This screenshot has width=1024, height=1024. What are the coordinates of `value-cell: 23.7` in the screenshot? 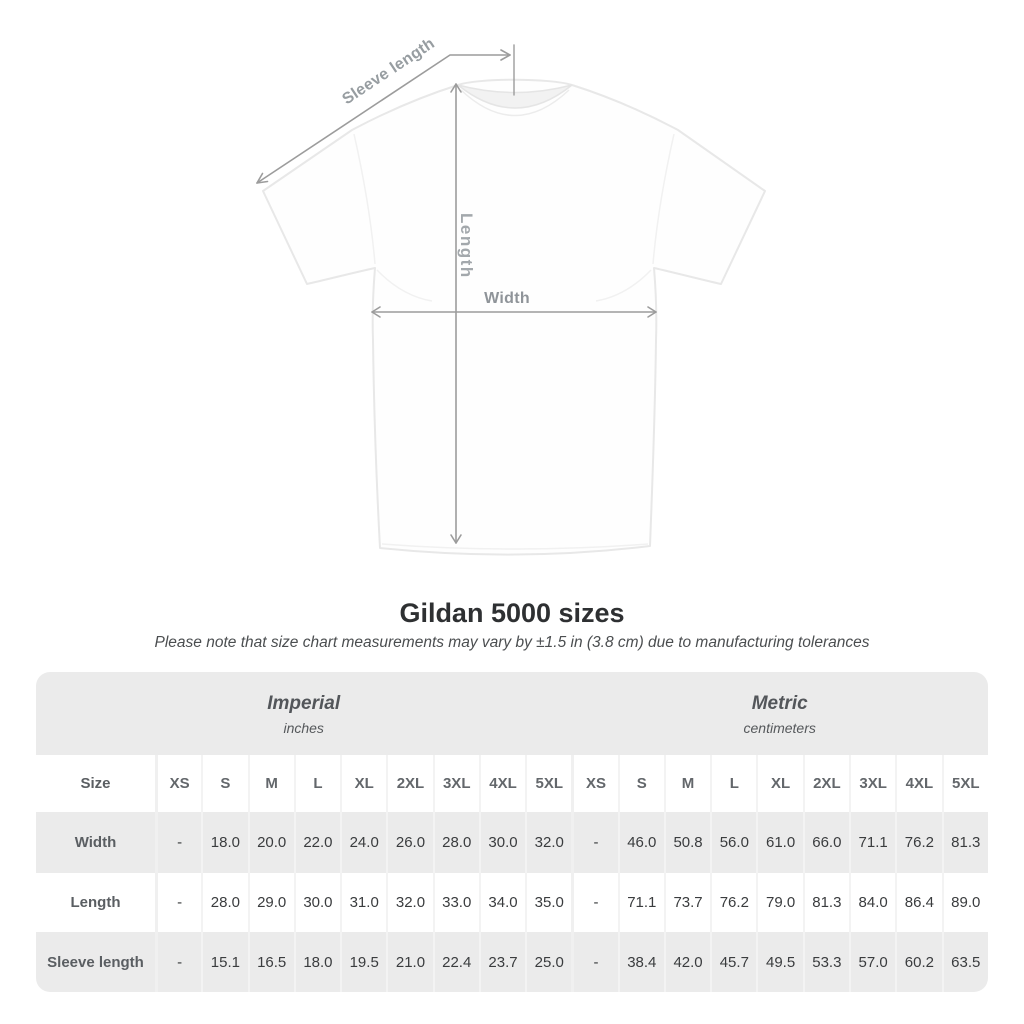 It's located at (501, 962).